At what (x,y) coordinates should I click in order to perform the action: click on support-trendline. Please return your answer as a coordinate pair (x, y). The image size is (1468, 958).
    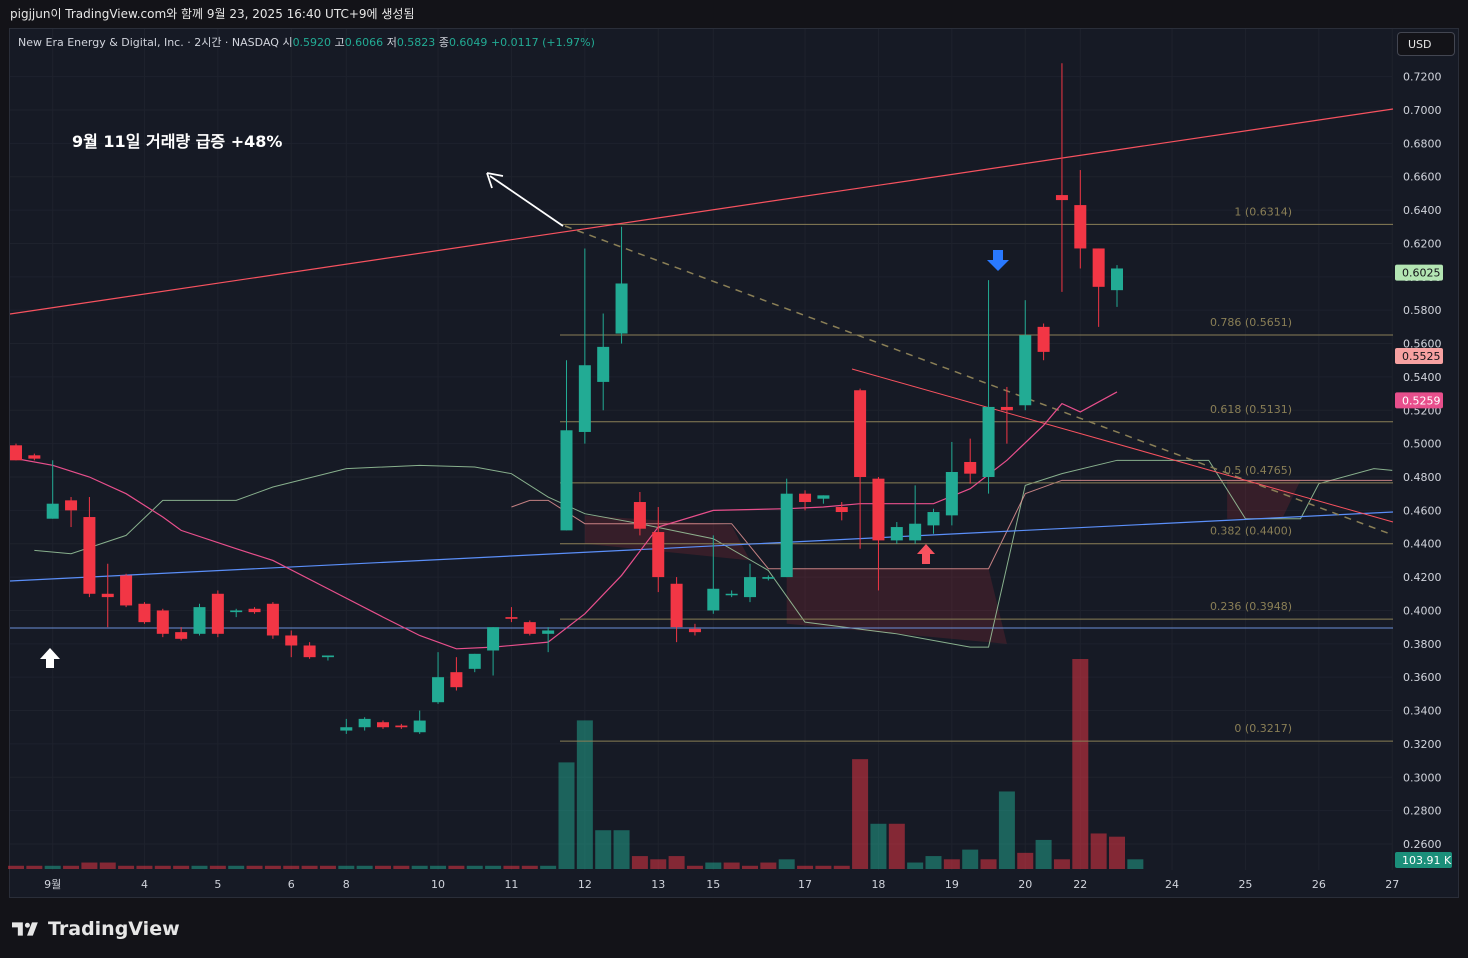
    Looking at the image, I should click on (701, 546).